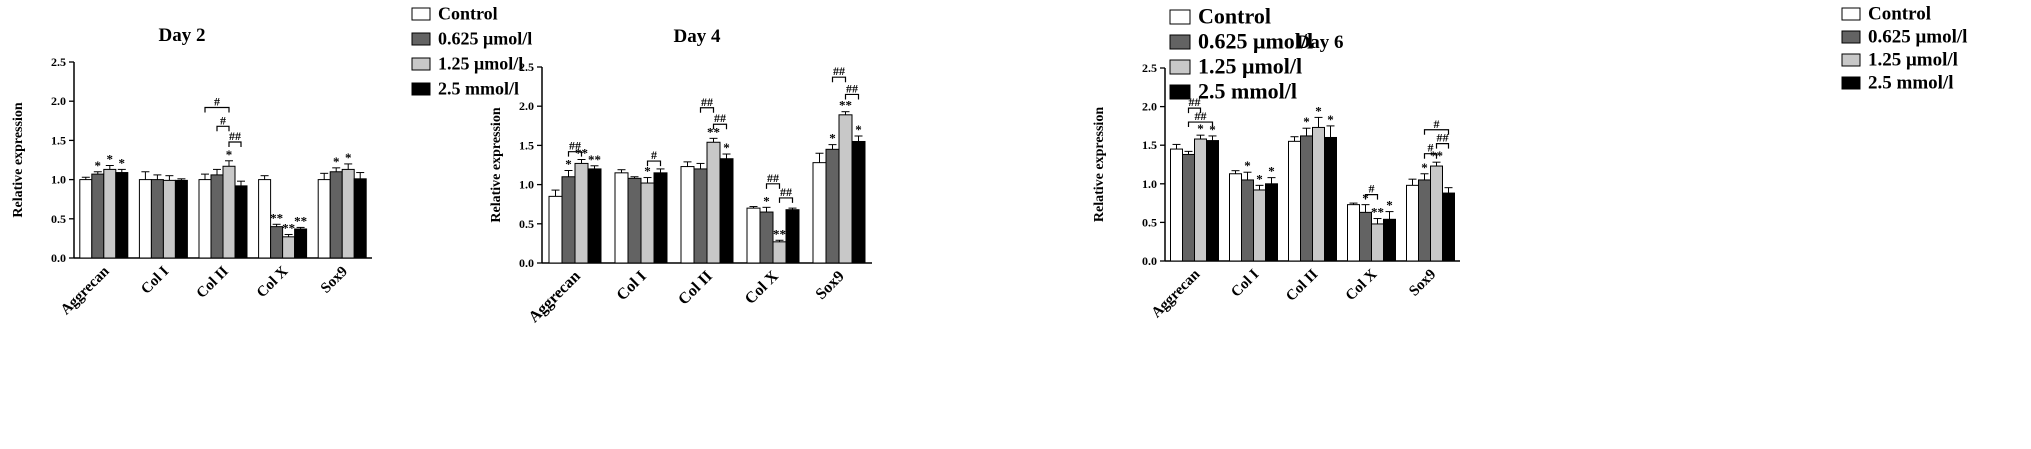 The width and height of the screenshot is (2031, 449). What do you see at coordinates (1320, 42) in the screenshot?
I see `chart-title: Day 6` at bounding box center [1320, 42].